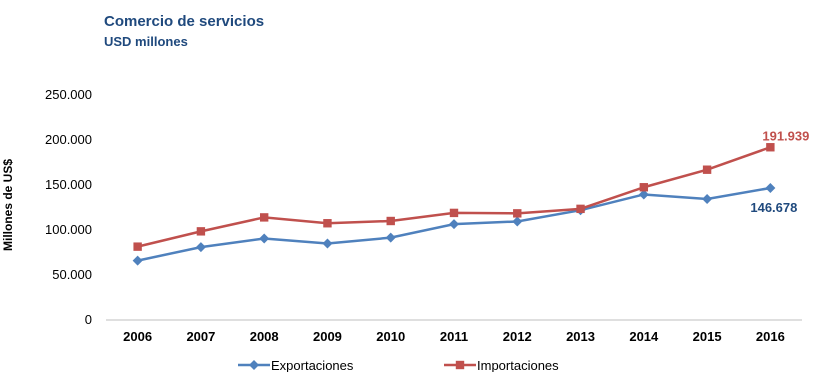 Image resolution: width=818 pixels, height=372 pixels. Describe the element at coordinates (88, 319) in the screenshot. I see `y-tick-label: 0` at that location.